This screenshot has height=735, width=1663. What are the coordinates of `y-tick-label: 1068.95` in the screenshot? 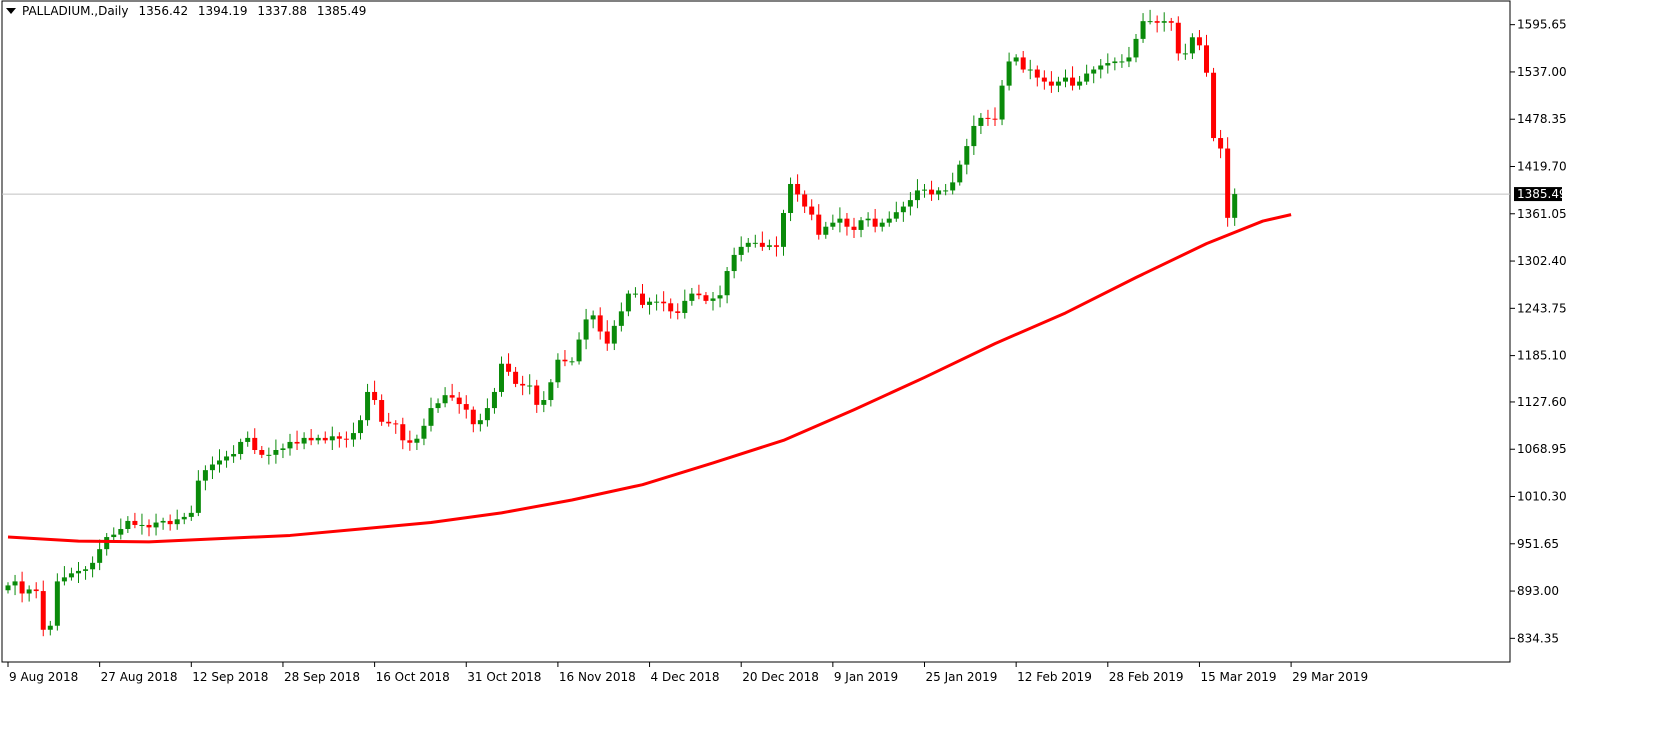 It's located at (1542, 449).